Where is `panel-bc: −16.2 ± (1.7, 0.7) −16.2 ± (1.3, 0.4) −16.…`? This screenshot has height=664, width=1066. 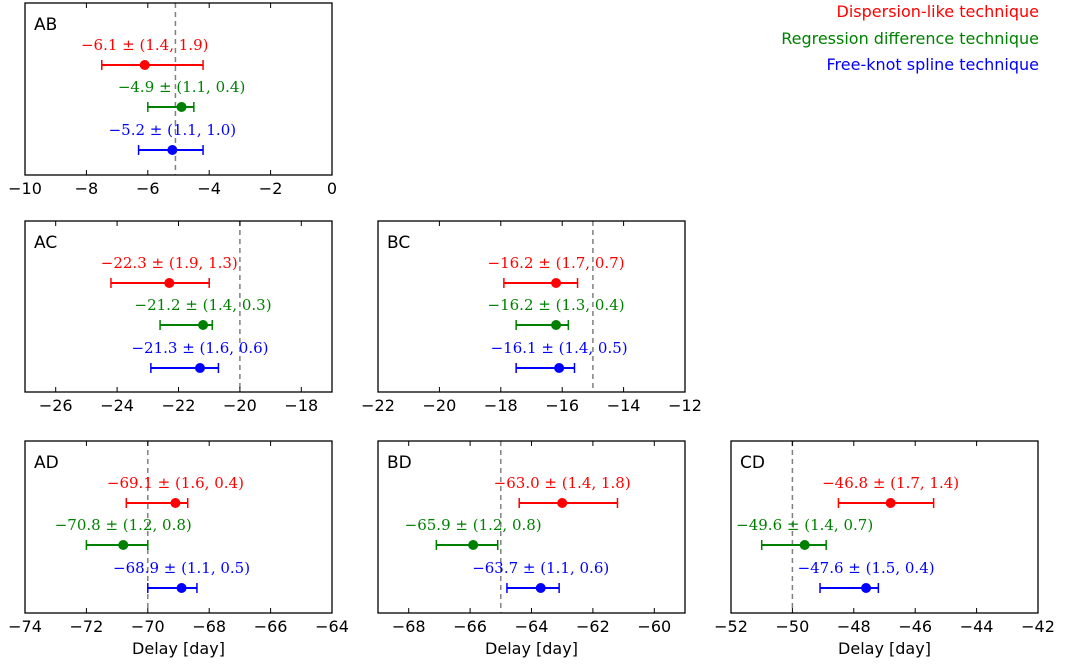
panel-bc: −16.2 ± (1.7, 0.7) −16.2 ± (1.3, 0.4) −16.… is located at coordinates (531, 317).